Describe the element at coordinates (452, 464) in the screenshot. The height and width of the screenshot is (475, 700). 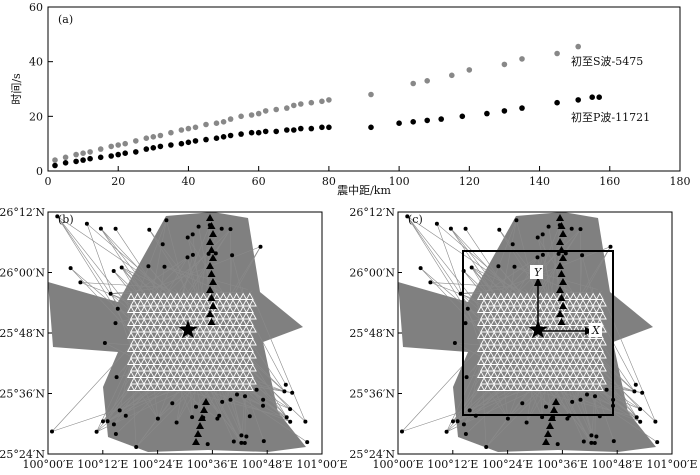
I see `lon-tick-label: 100°12′E` at that location.